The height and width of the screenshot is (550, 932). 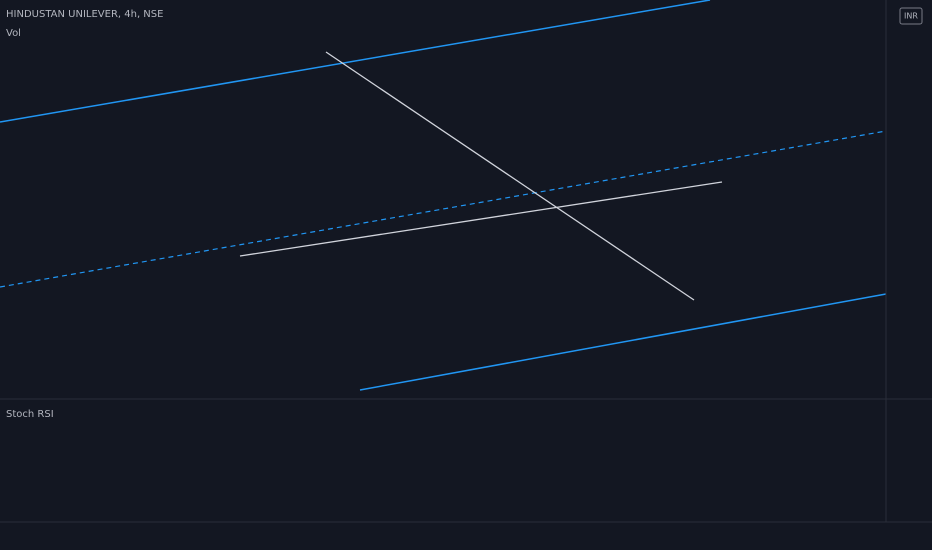 I want to click on trend-up, so click(x=481, y=219).